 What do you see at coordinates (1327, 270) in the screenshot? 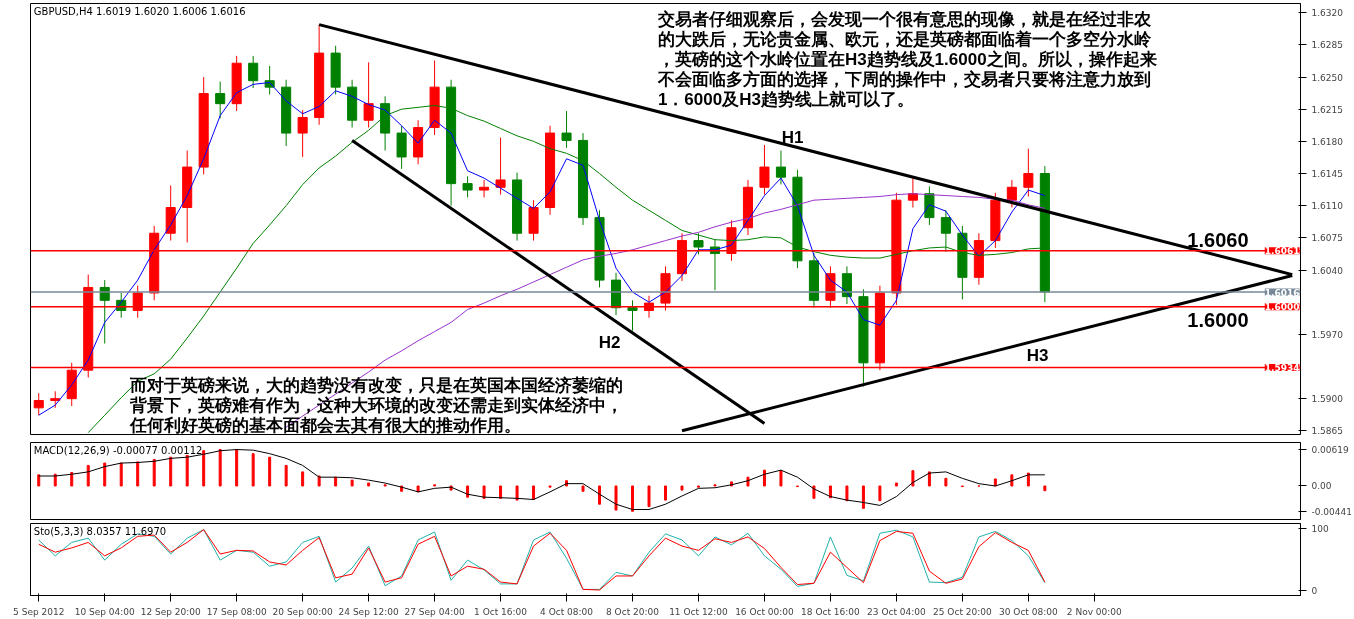
I see `y-tick-label: 1.6040` at bounding box center [1327, 270].